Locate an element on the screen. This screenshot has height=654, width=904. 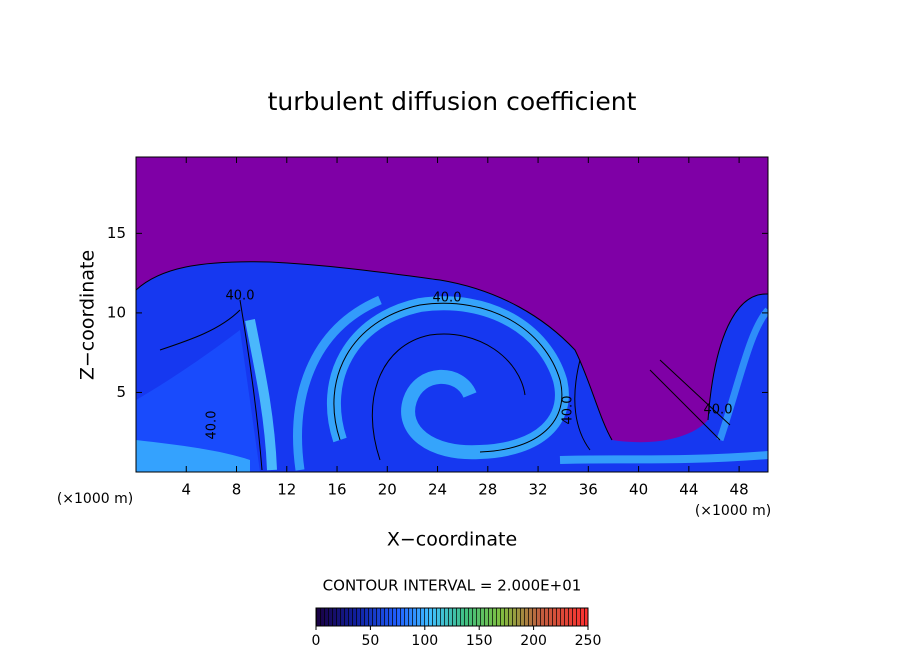
x-unit-left: (×1000 m) is located at coordinates (95, 499).